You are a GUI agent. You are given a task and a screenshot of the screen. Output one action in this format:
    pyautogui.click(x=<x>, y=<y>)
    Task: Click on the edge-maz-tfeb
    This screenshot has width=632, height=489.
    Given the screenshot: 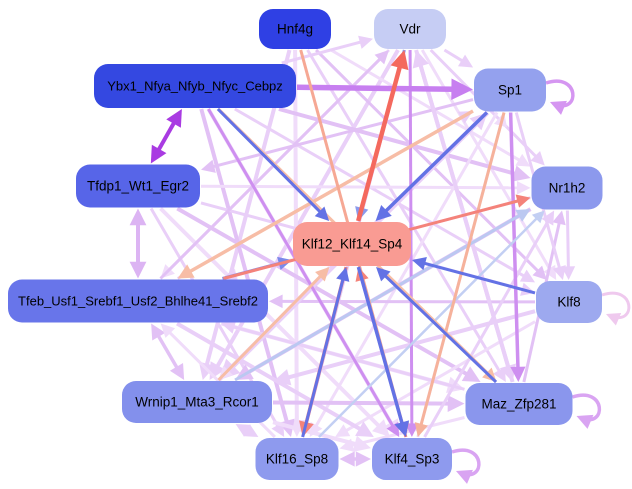 What is the action you would take?
    pyautogui.click(x=343, y=355)
    